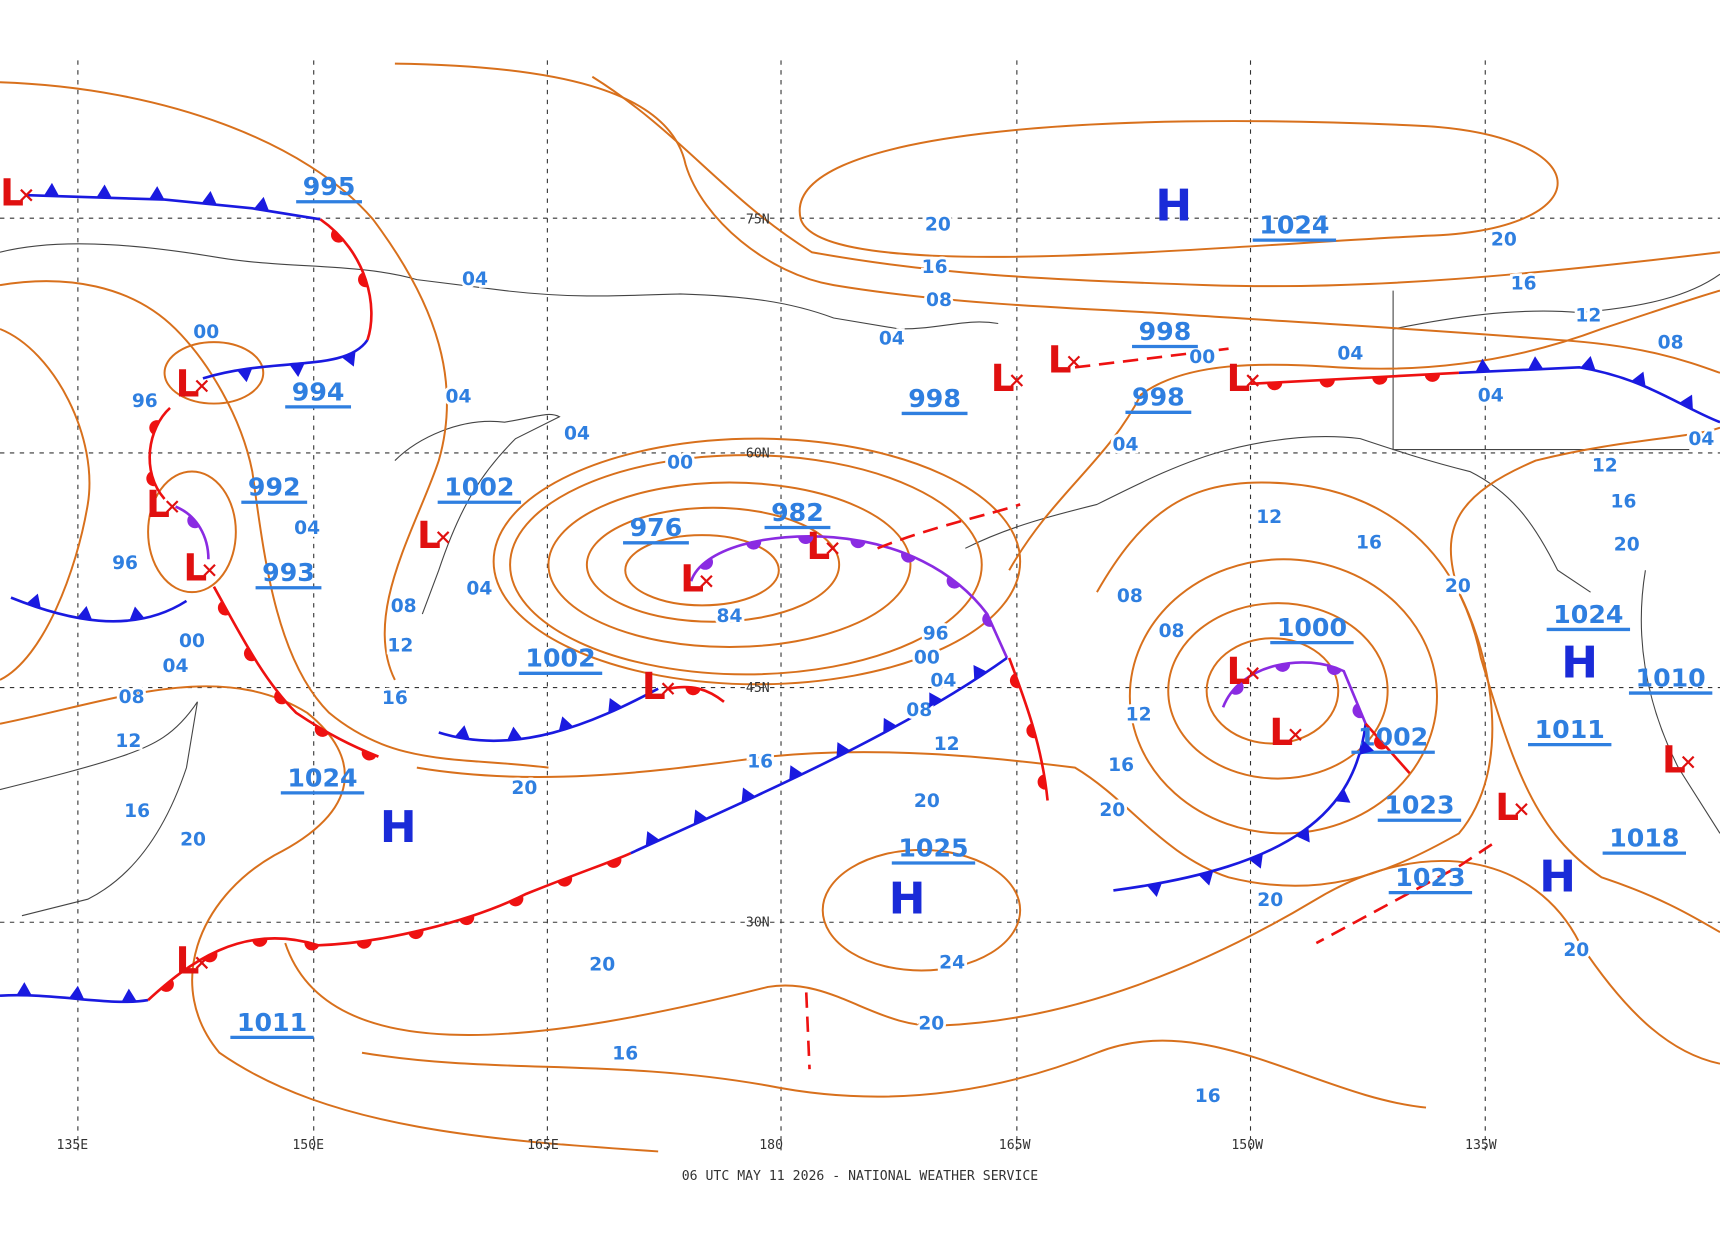  I want to click on longitude-label: 165E, so click(543, 1145).